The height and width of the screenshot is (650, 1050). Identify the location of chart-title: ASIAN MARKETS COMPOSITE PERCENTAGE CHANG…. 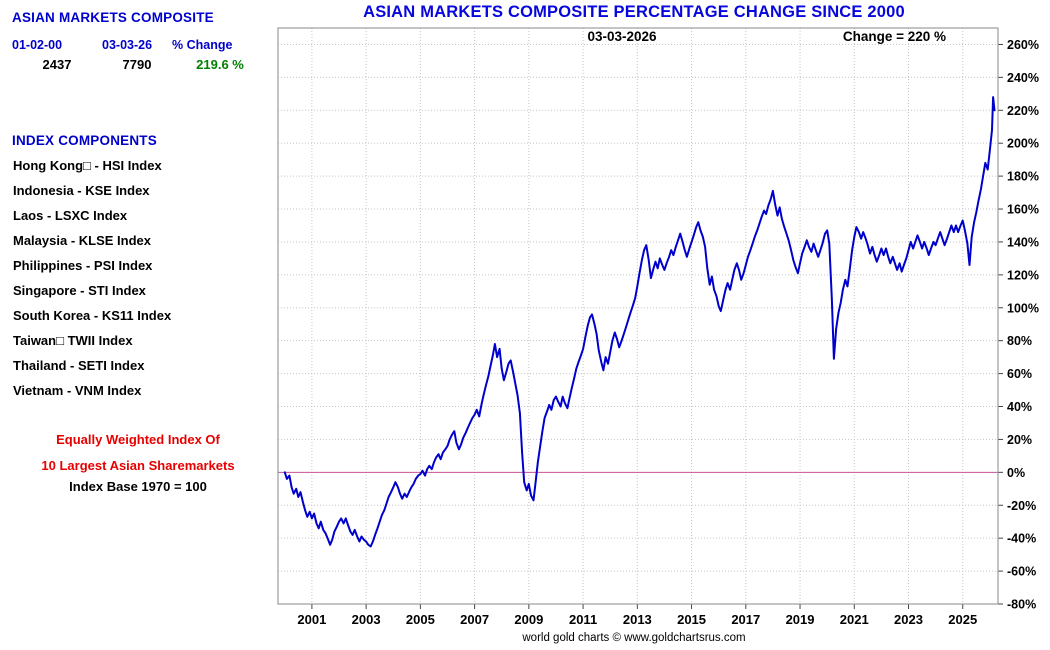
(634, 12).